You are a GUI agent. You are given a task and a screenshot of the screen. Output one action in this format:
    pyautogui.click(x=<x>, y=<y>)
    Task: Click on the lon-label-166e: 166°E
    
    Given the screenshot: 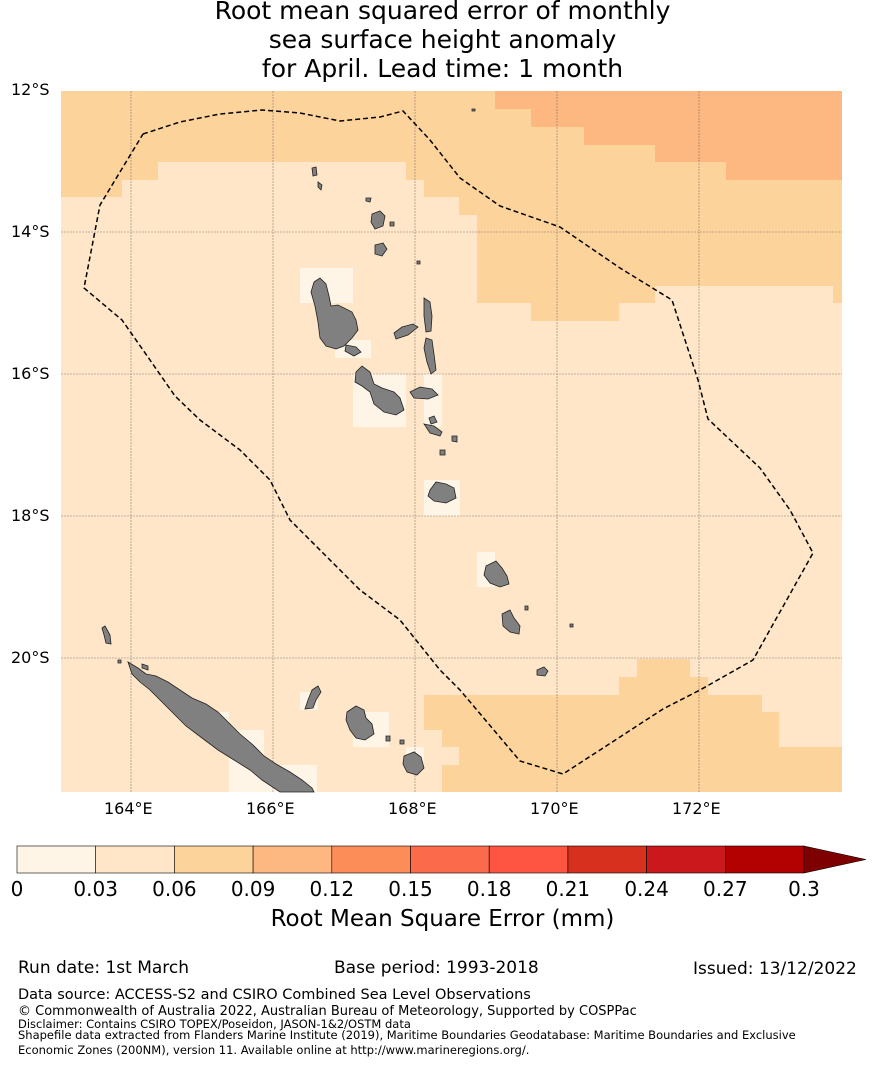 What is the action you would take?
    pyautogui.click(x=270, y=808)
    